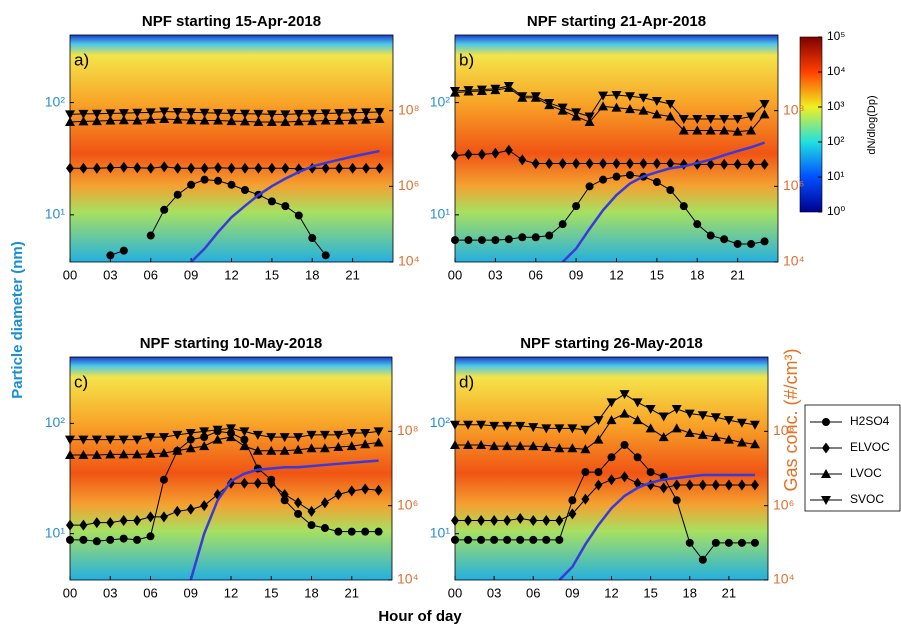  I want to click on legend-marker, so click(826, 473).